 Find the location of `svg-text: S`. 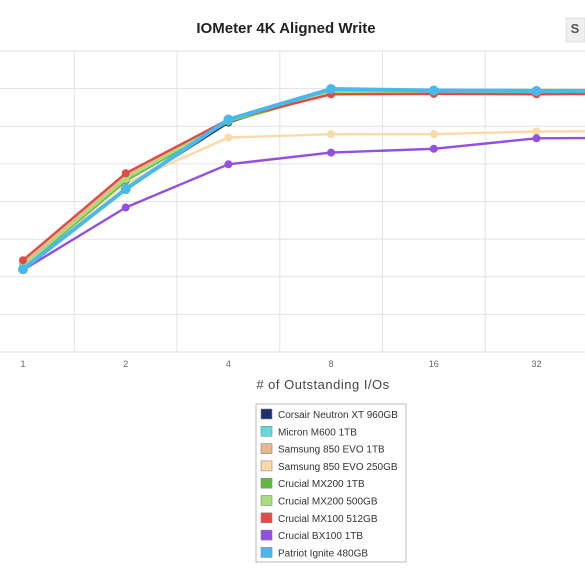

svg-text: S is located at coordinates (575, 28).